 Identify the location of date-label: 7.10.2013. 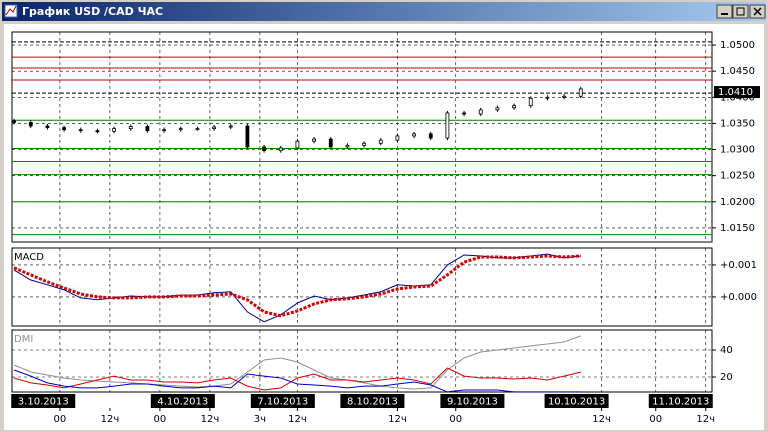
(282, 402).